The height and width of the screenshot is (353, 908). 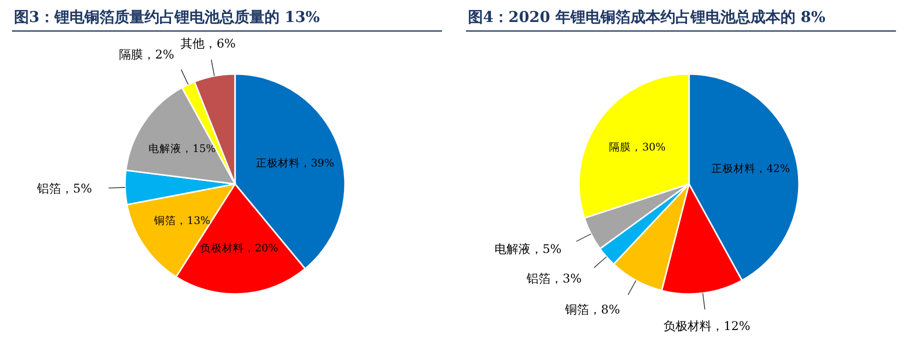 I want to click on data-label: 电解液，15%, so click(x=182, y=149).